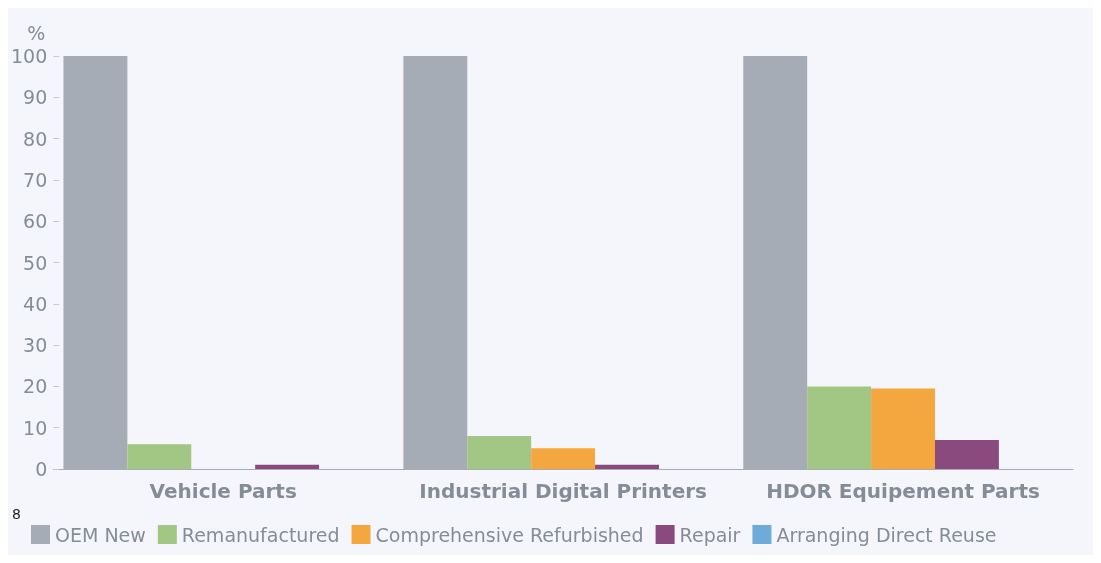 The image size is (1101, 563). Describe the element at coordinates (16, 514) in the screenshot. I see `text: 8` at that location.